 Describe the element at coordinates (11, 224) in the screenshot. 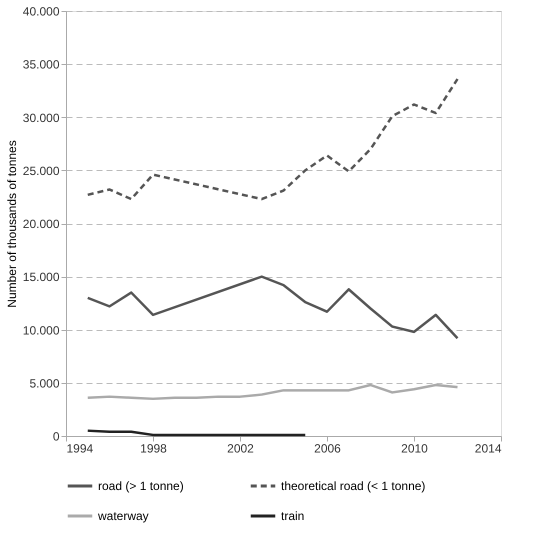

I see `y-axis-title: Number of thousands of tonnes` at that location.